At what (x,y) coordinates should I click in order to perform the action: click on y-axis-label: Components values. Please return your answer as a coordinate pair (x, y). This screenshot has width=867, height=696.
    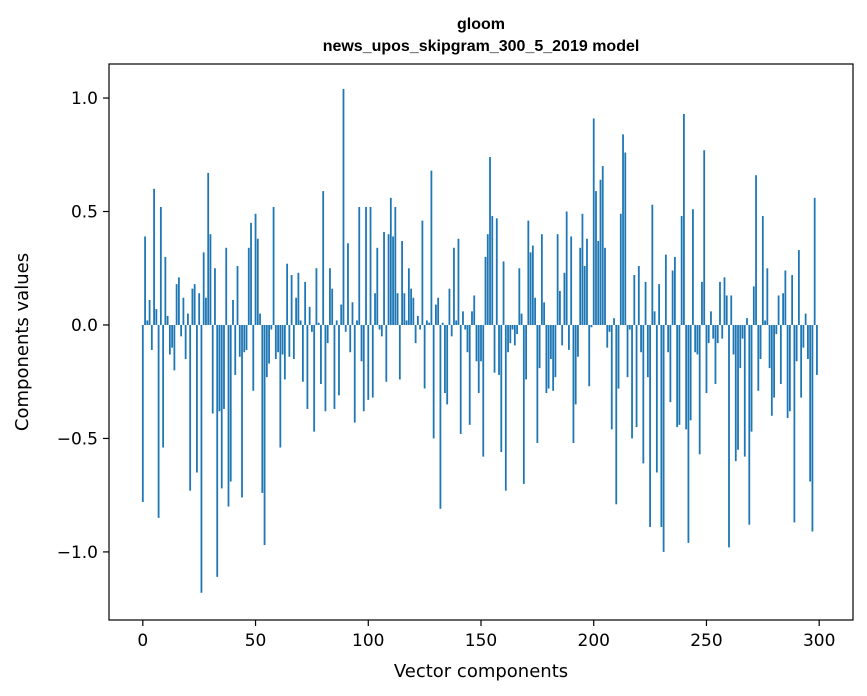
    Looking at the image, I should click on (22, 342).